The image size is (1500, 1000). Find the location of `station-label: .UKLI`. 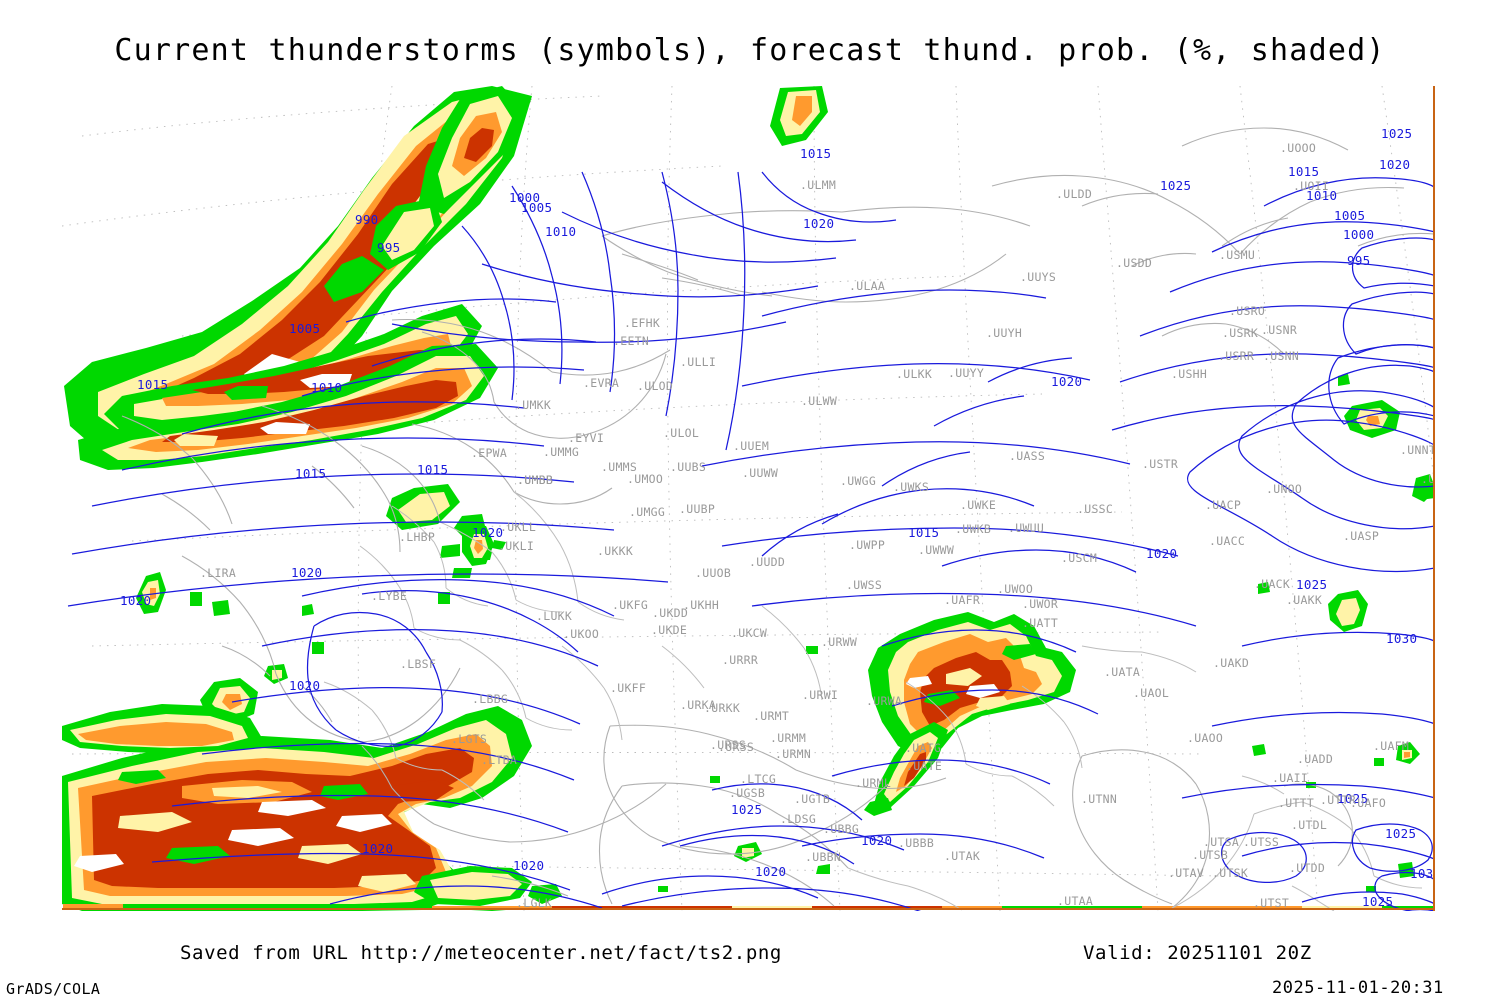

station-label: .UKLI is located at coordinates (516, 546).